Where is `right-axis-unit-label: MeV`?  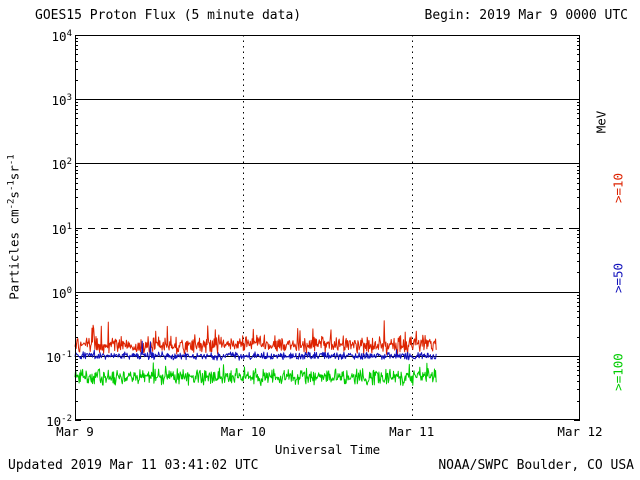 right-axis-unit-label: MeV is located at coordinates (601, 122).